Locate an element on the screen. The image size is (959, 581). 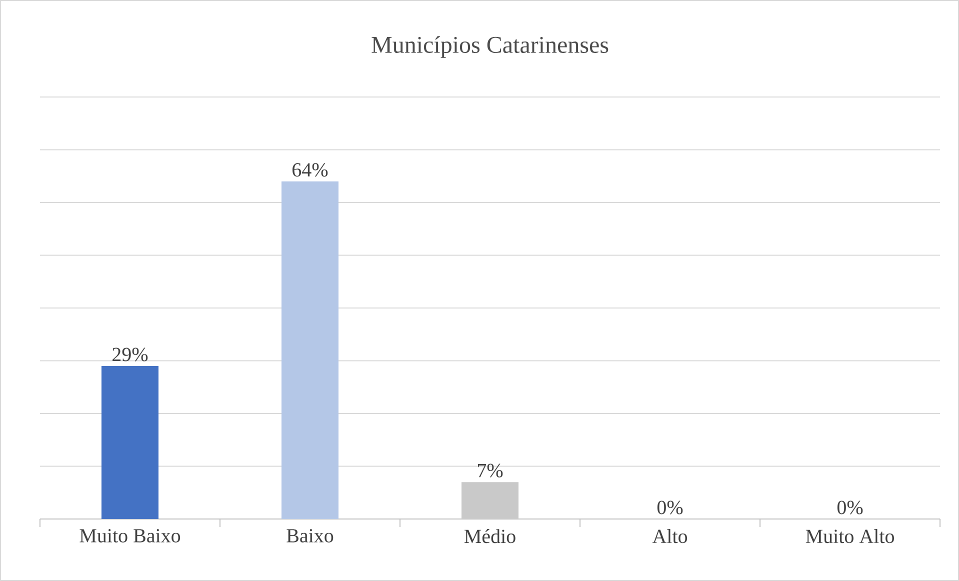
x-tick-label: Muito Baixo is located at coordinates (130, 535).